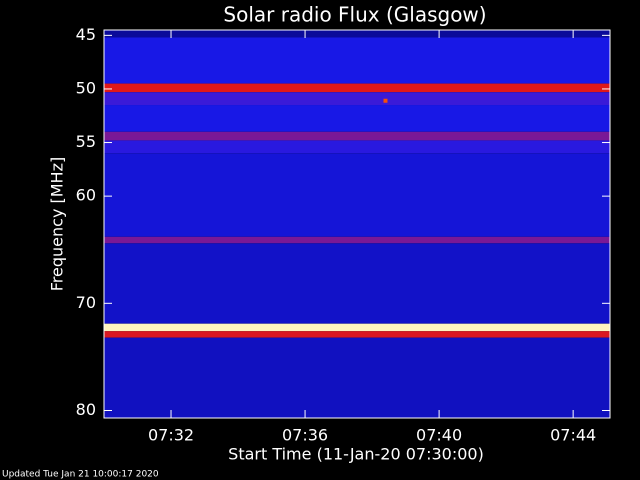 This screenshot has width=640, height=480. I want to click on y-axis-label: Frequency [MHz], so click(57, 224).